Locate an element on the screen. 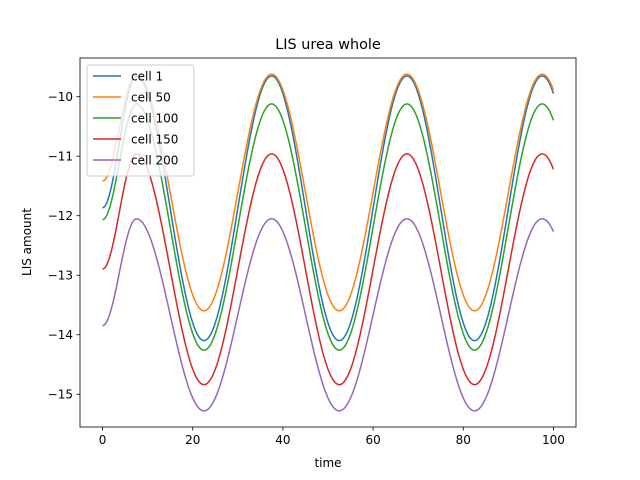 The image size is (640, 480). y-tick-label: −13 is located at coordinates (60, 276).